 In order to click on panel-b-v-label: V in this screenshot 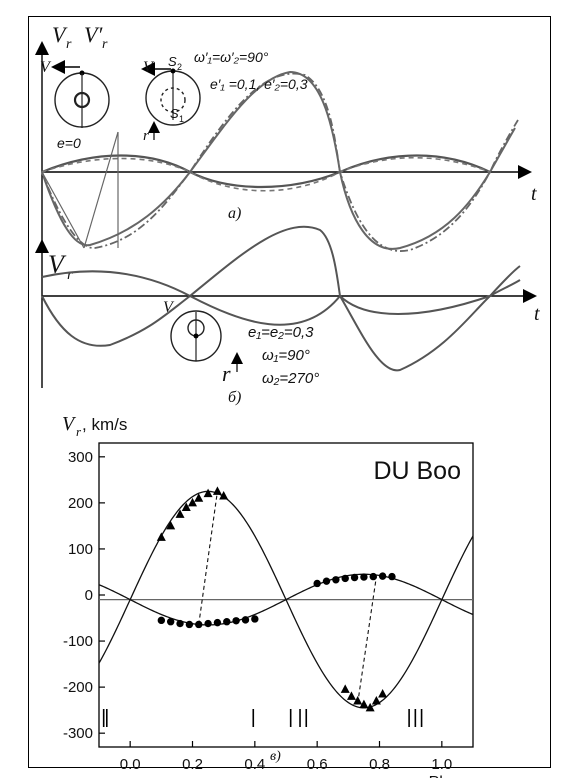, I will do `click(169, 307)`.